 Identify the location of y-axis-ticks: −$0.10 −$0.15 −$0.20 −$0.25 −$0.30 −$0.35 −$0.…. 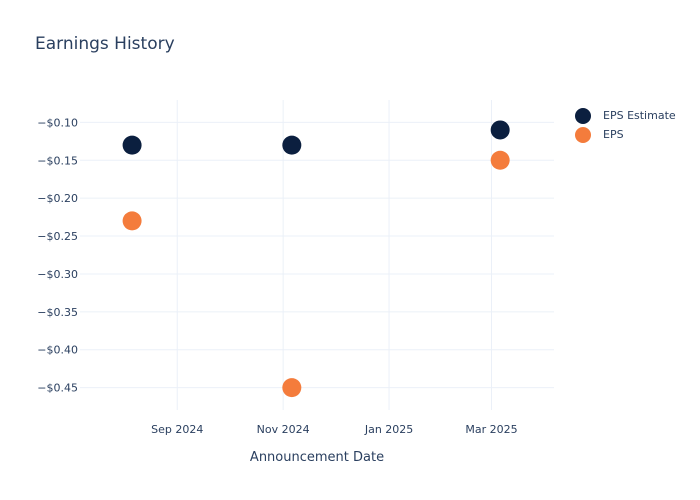
(57, 255).